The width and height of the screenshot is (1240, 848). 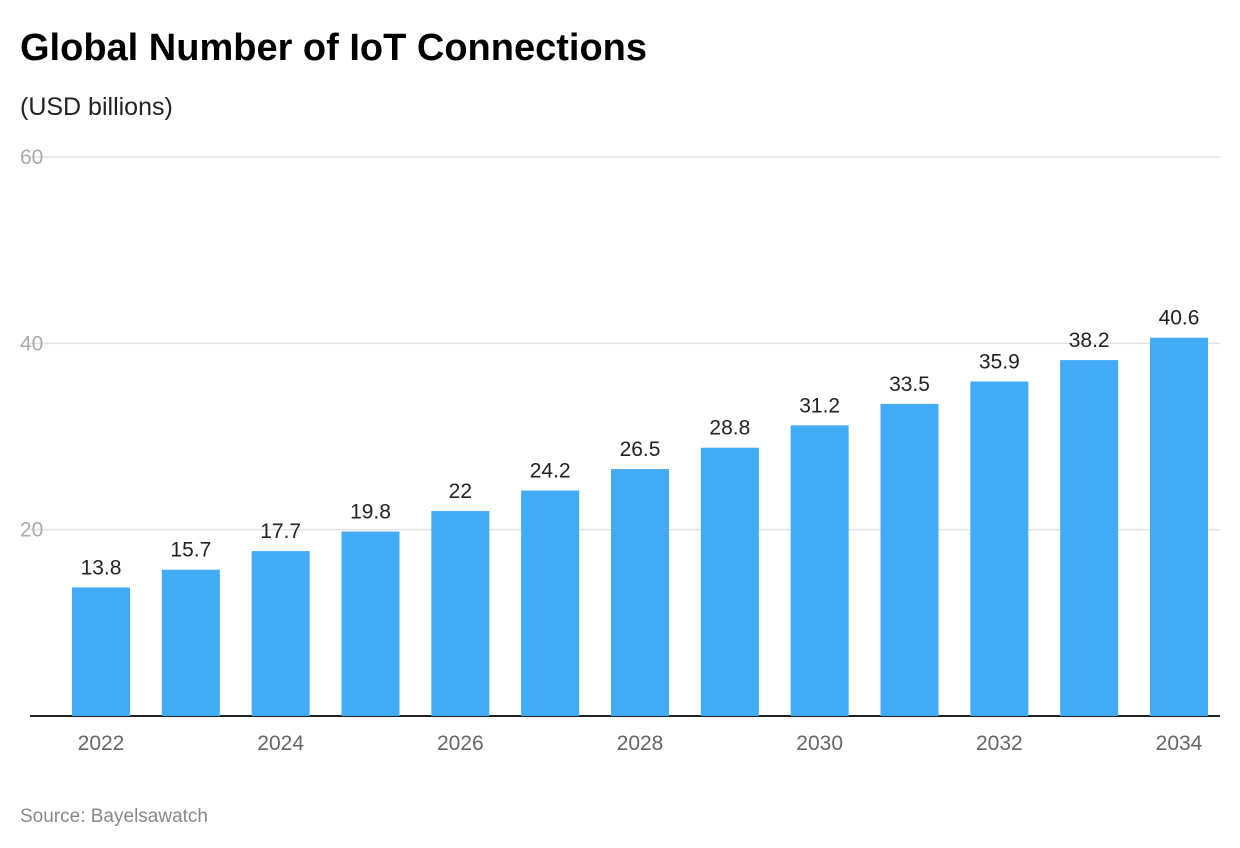 What do you see at coordinates (819, 405) in the screenshot?
I see `data-label: 31.2` at bounding box center [819, 405].